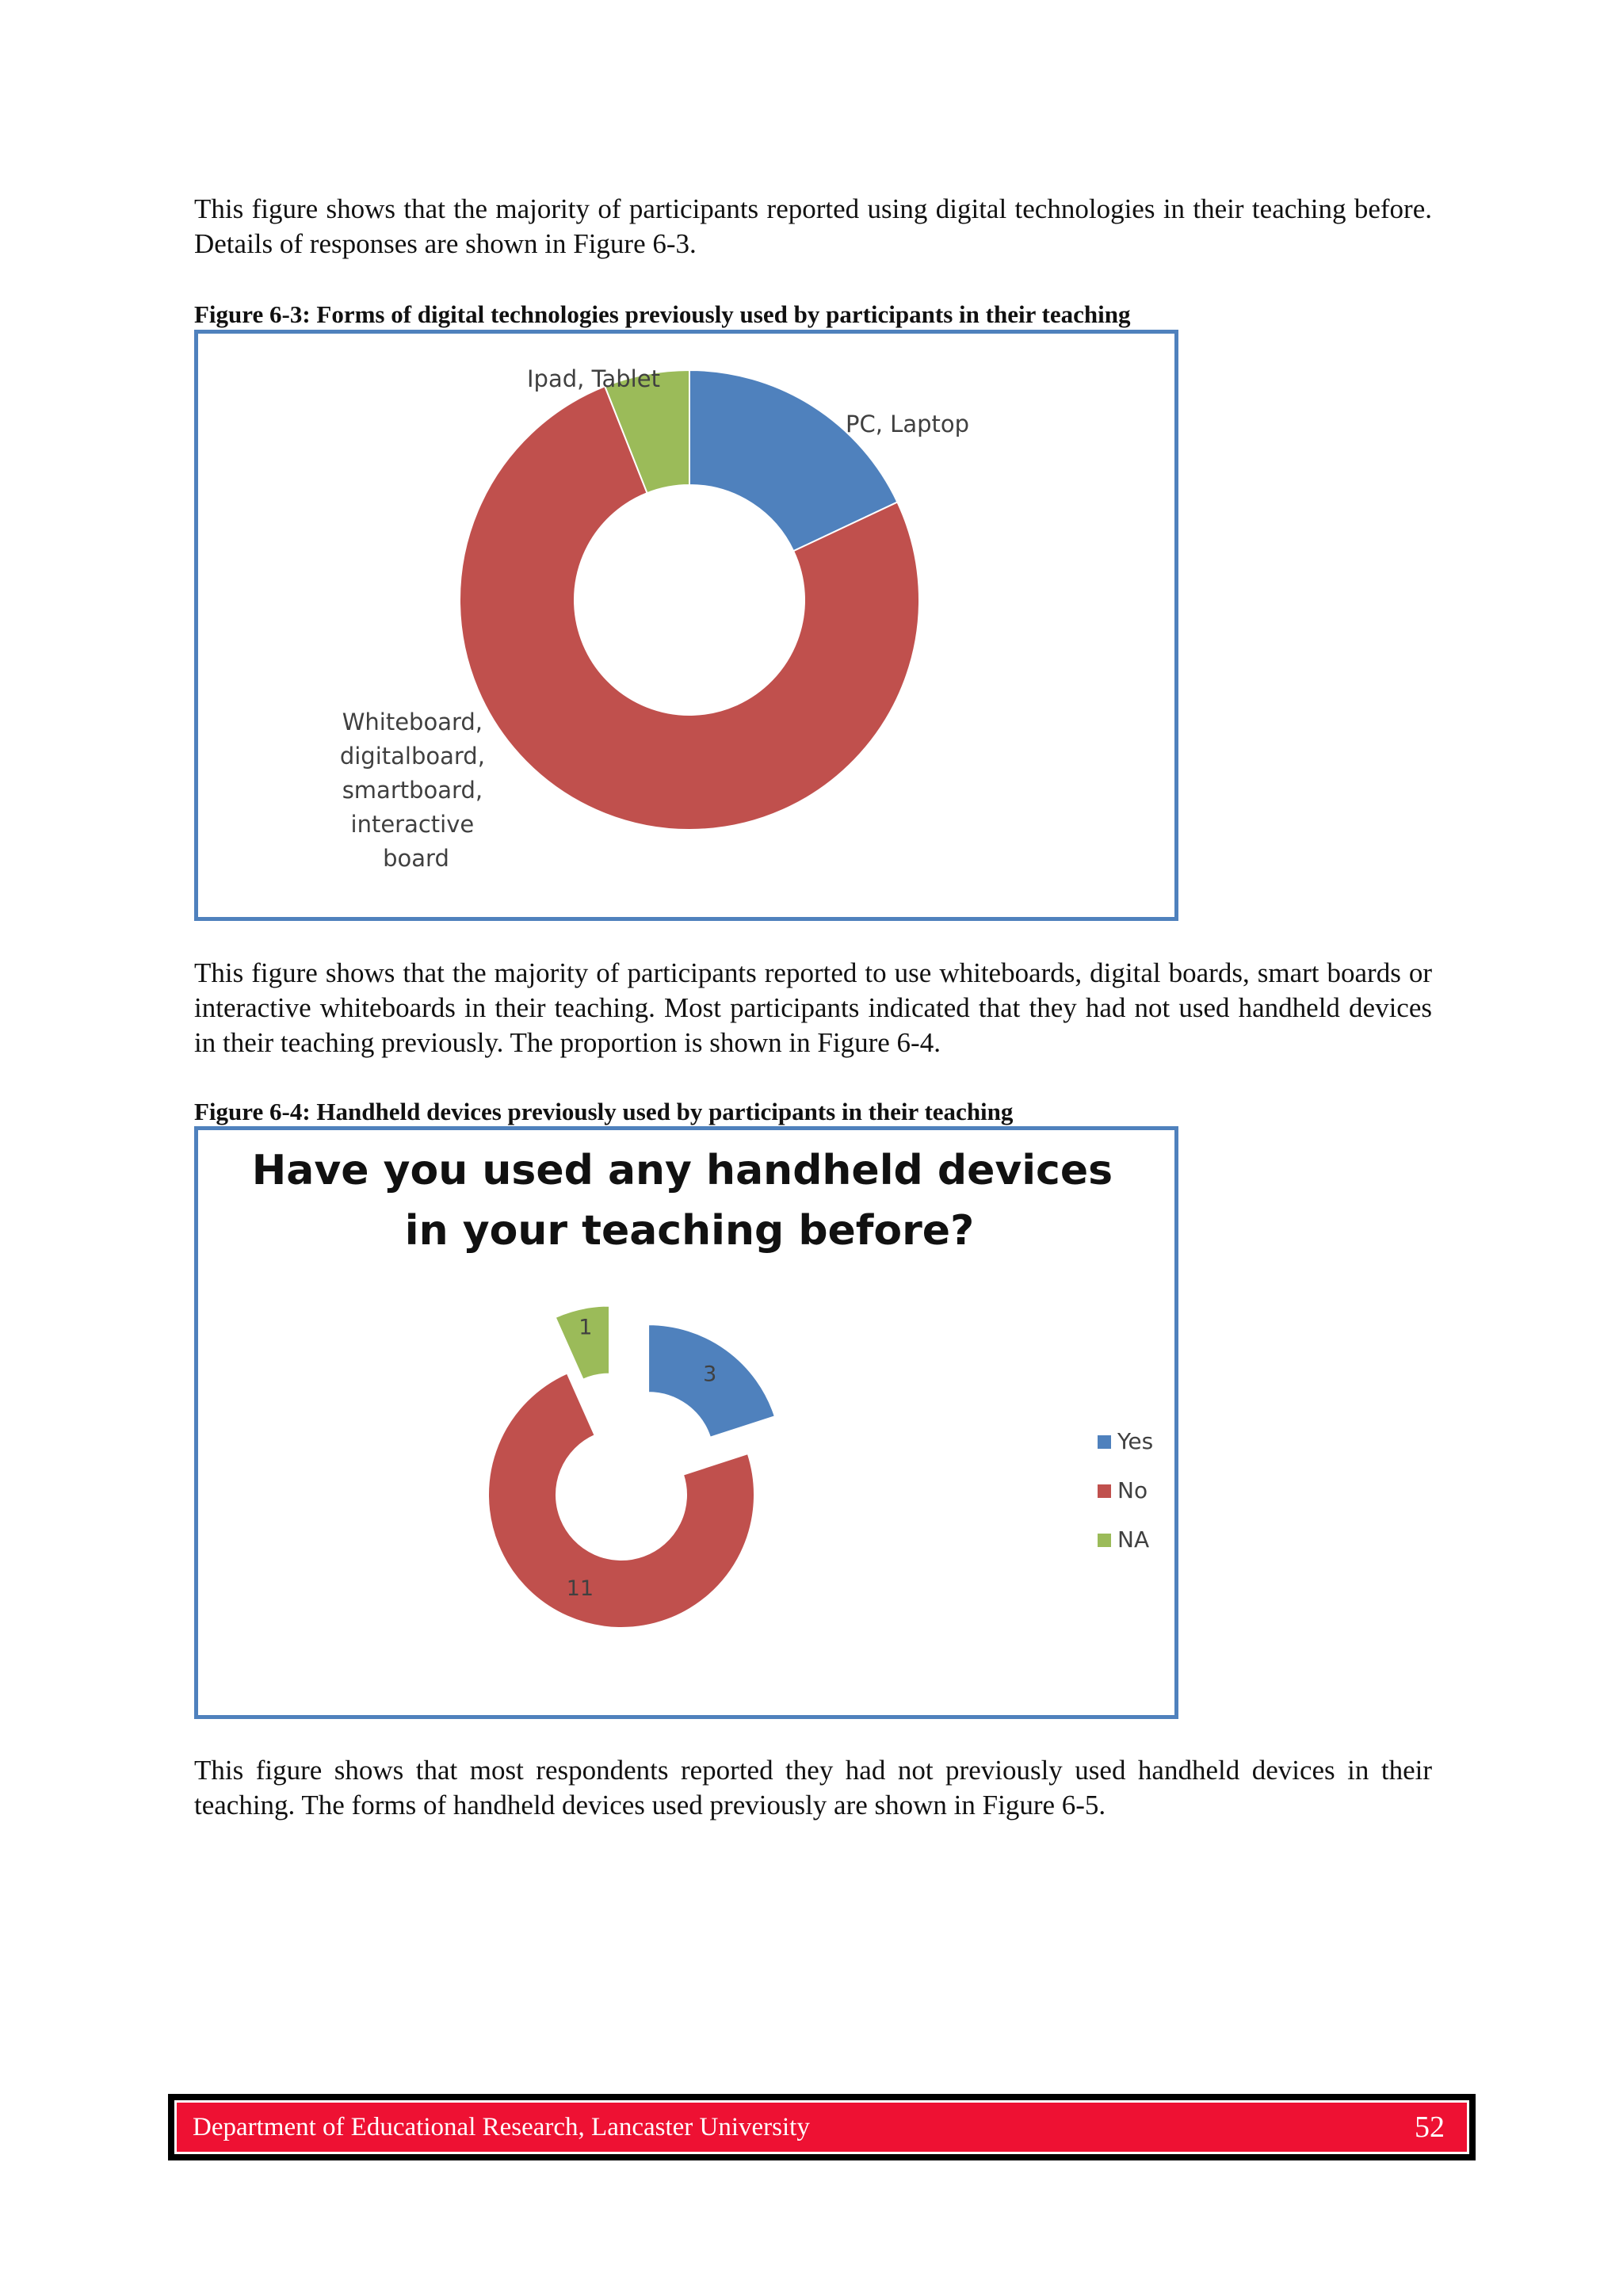  Describe the element at coordinates (689, 608) in the screenshot. I see `slice-whiteboard-digitalboard-smartboard-interactive-board` at that location.